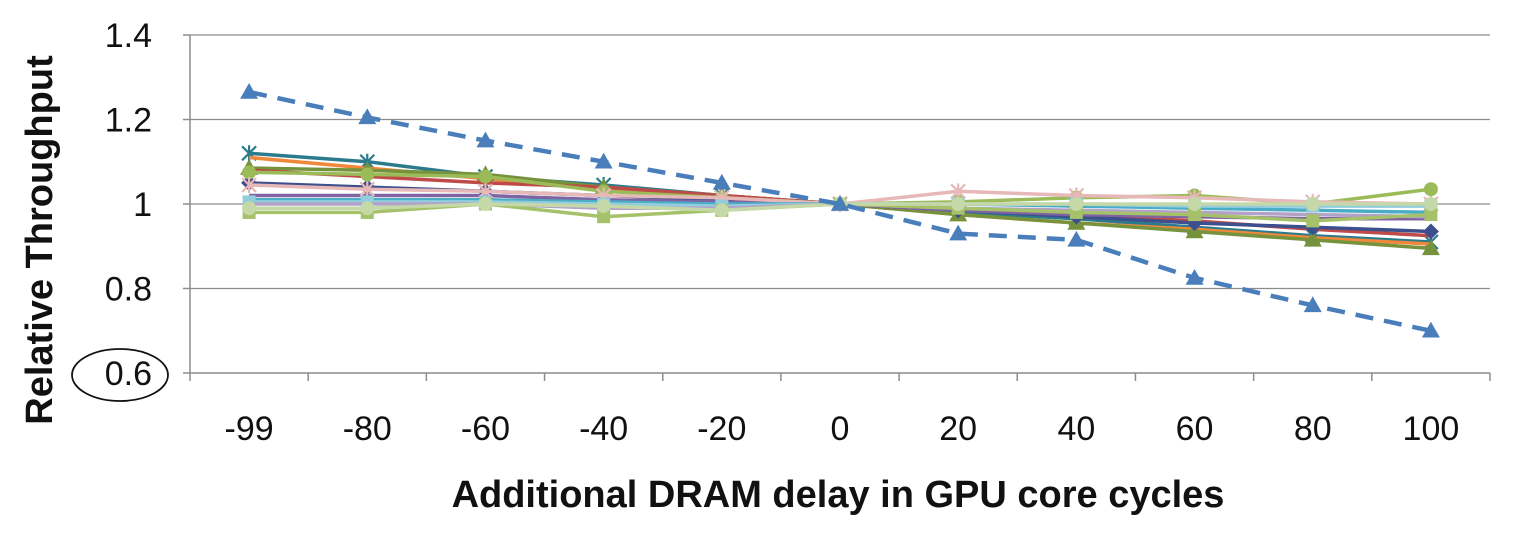  I want to click on y-tick-label-1.4: 1.4, so click(128, 36).